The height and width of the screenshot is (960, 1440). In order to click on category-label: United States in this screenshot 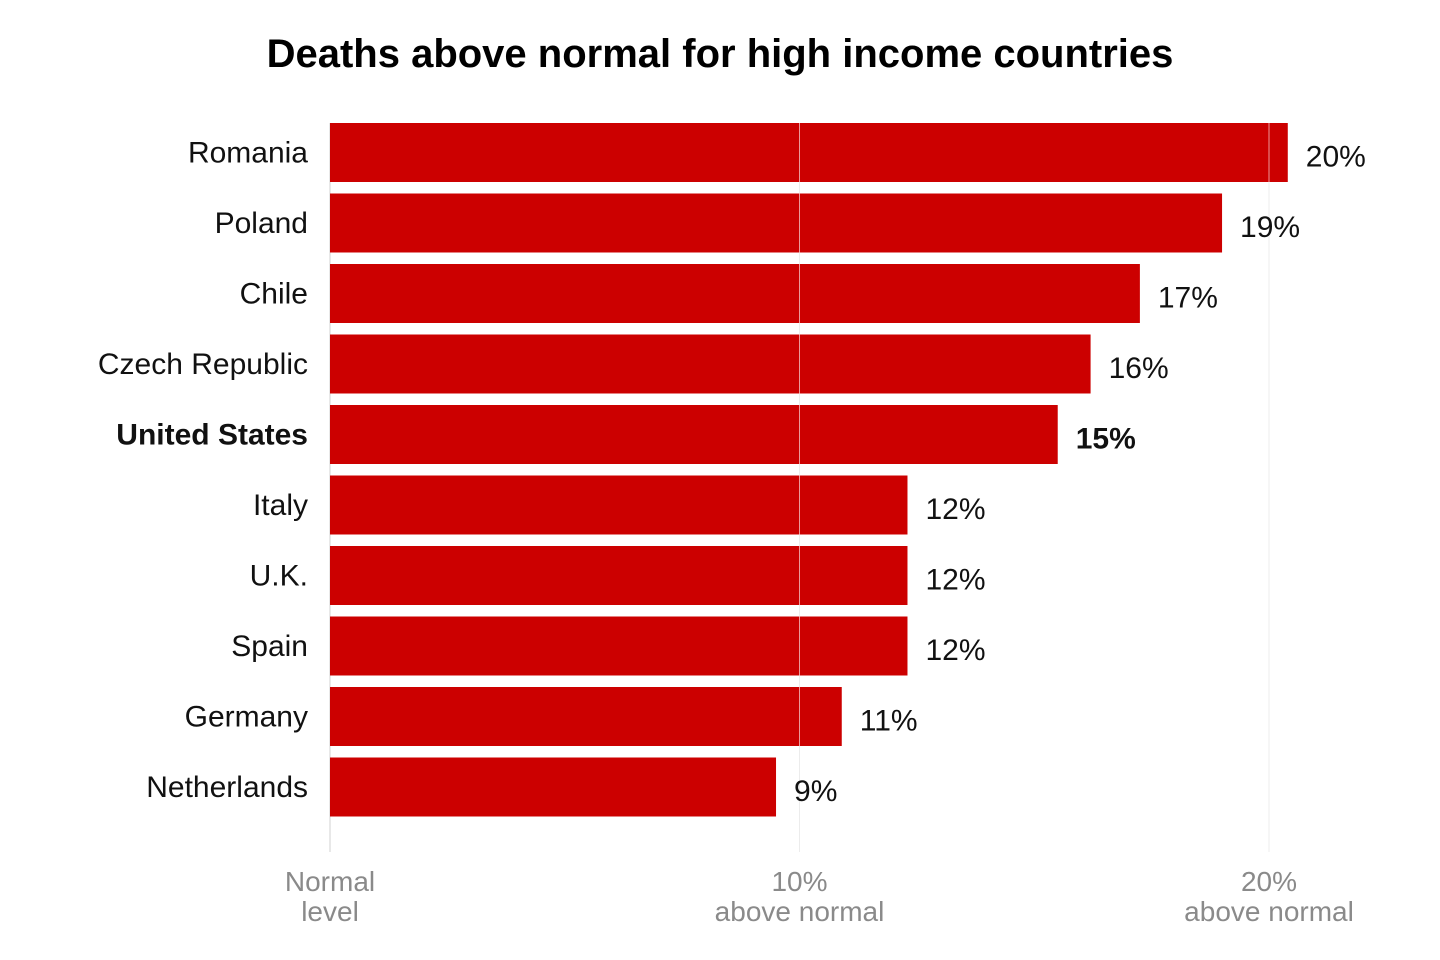, I will do `click(212, 435)`.